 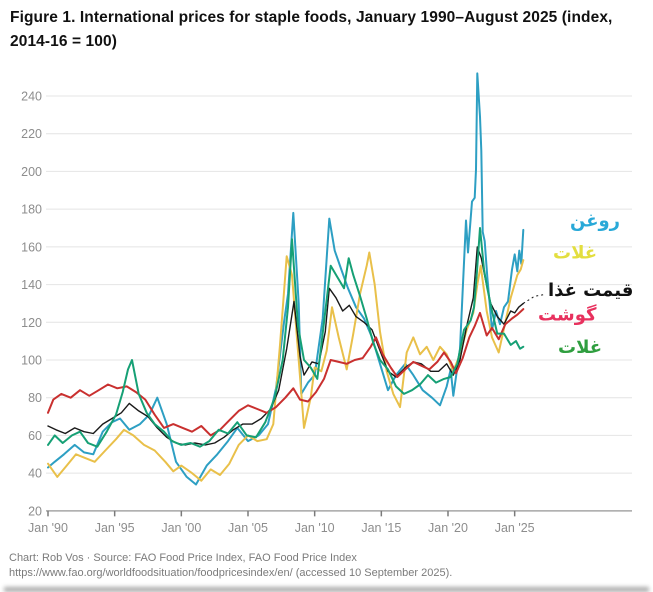 I want to click on x-tick-label: Jan '05, so click(x=248, y=528).